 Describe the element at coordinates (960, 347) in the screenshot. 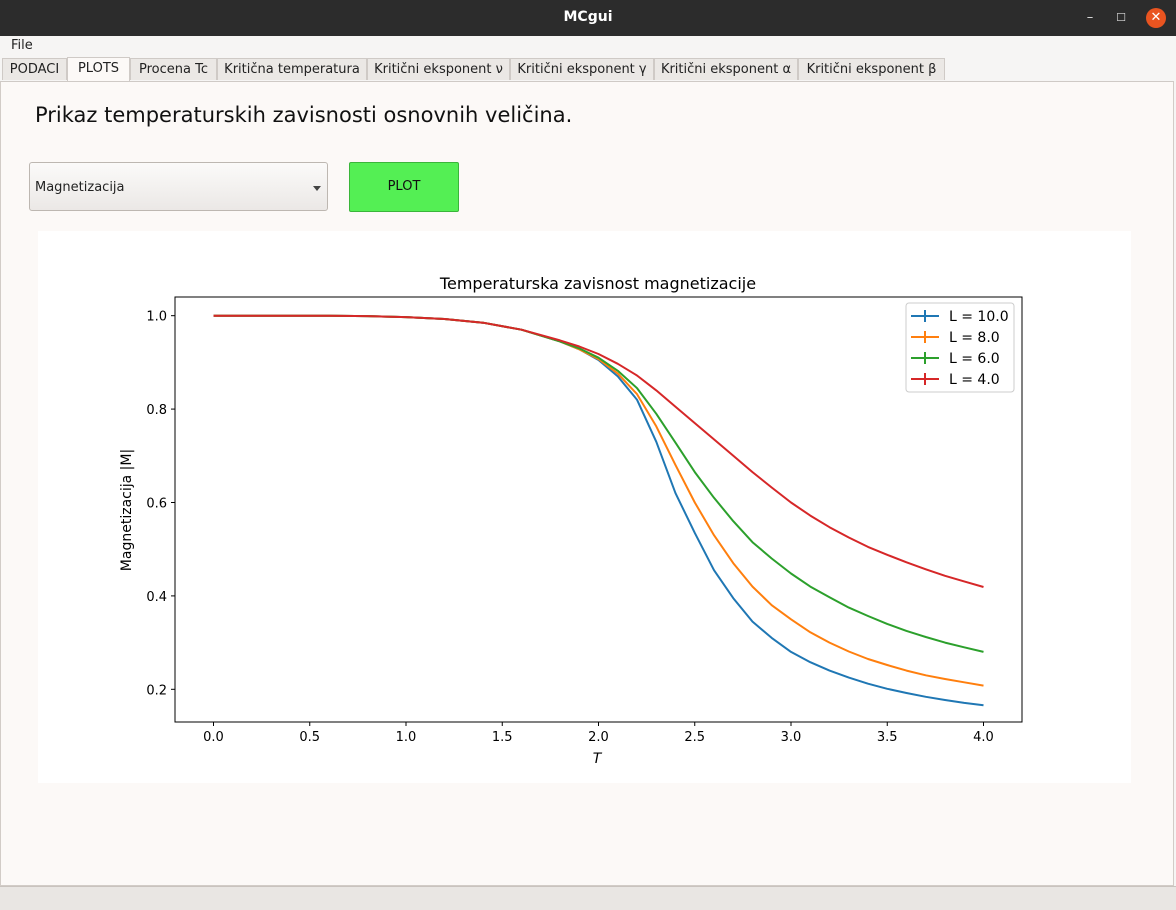

I see `chart-legend` at that location.